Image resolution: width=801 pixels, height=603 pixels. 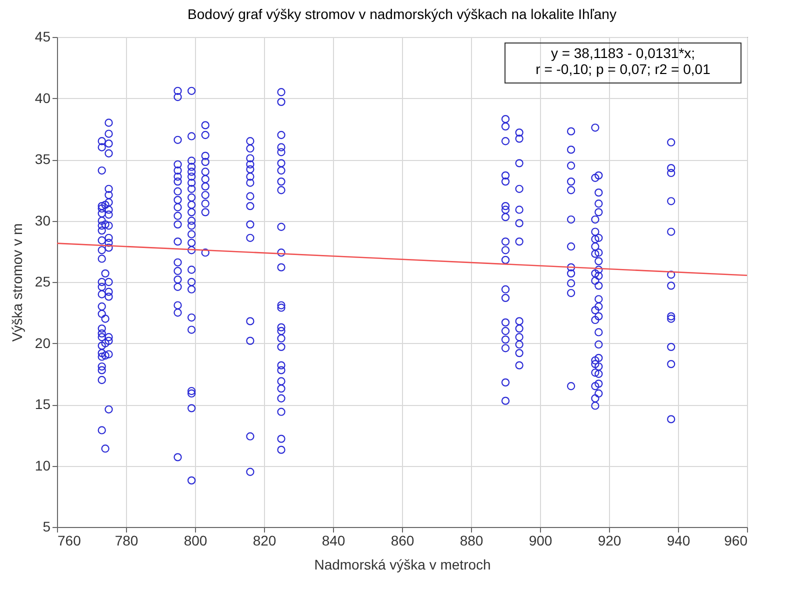 I want to click on y-tick-label: 30, so click(x=42, y=220).